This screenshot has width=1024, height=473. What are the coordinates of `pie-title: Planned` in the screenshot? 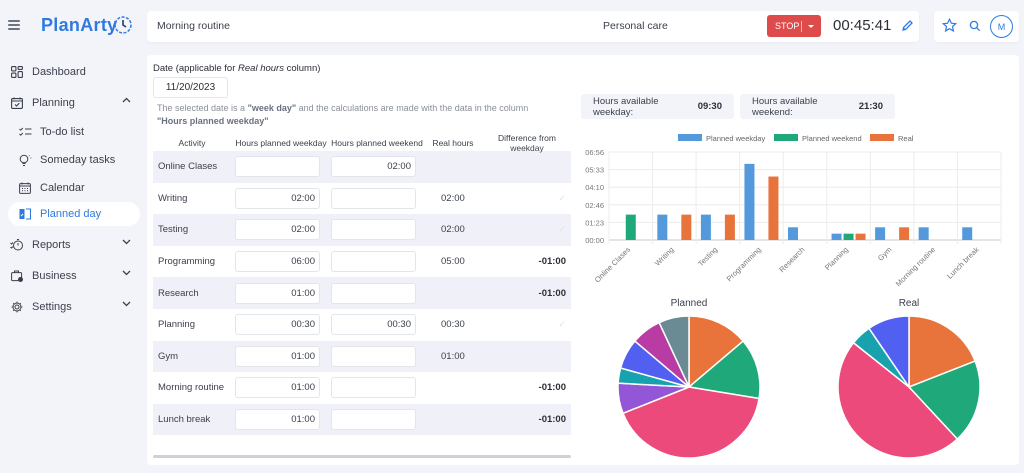 It's located at (689, 303).